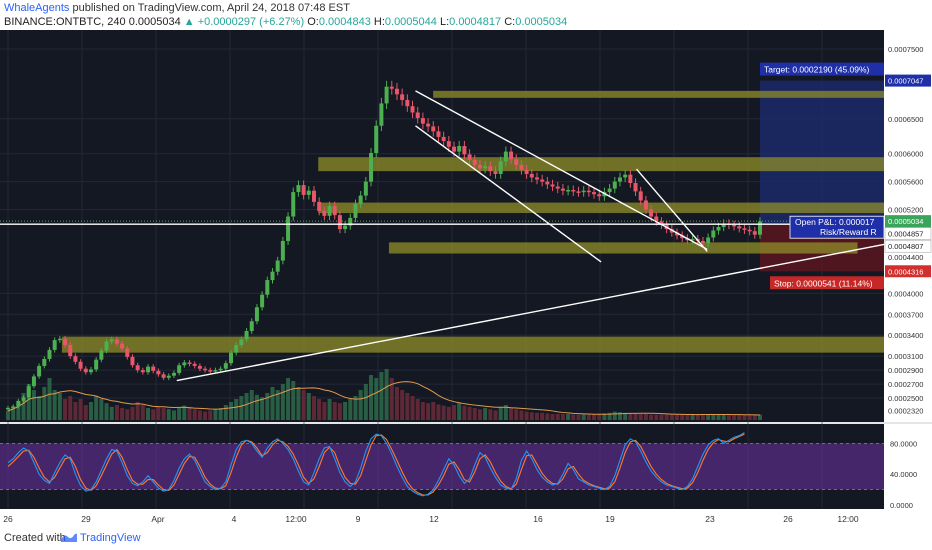 This screenshot has height=550, width=932. I want to click on price-axis-label: 0.0005600, so click(905, 182).